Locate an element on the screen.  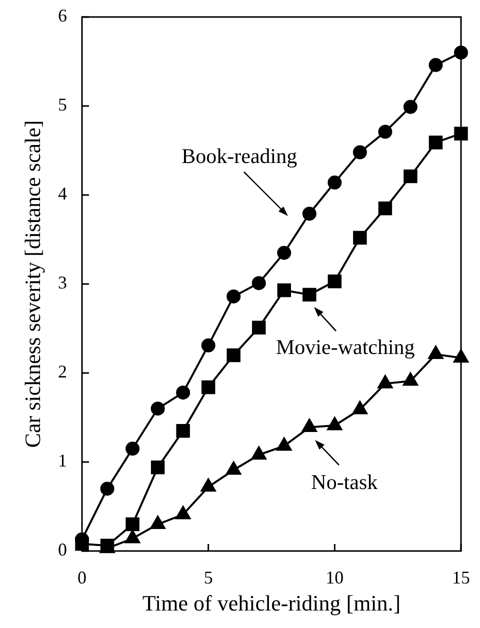
y-tick-label: 2 is located at coordinates (62, 372).